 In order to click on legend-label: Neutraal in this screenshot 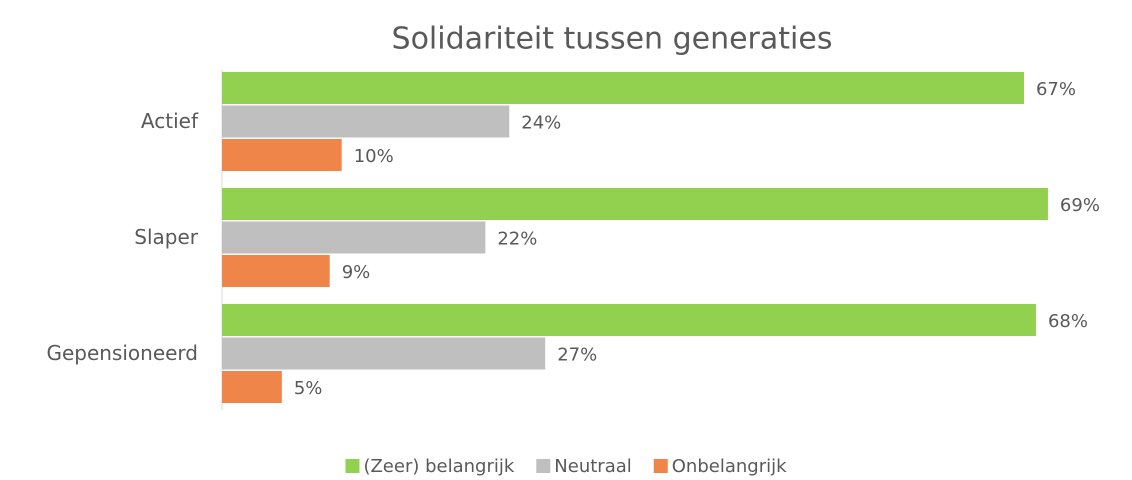, I will do `click(592, 466)`.